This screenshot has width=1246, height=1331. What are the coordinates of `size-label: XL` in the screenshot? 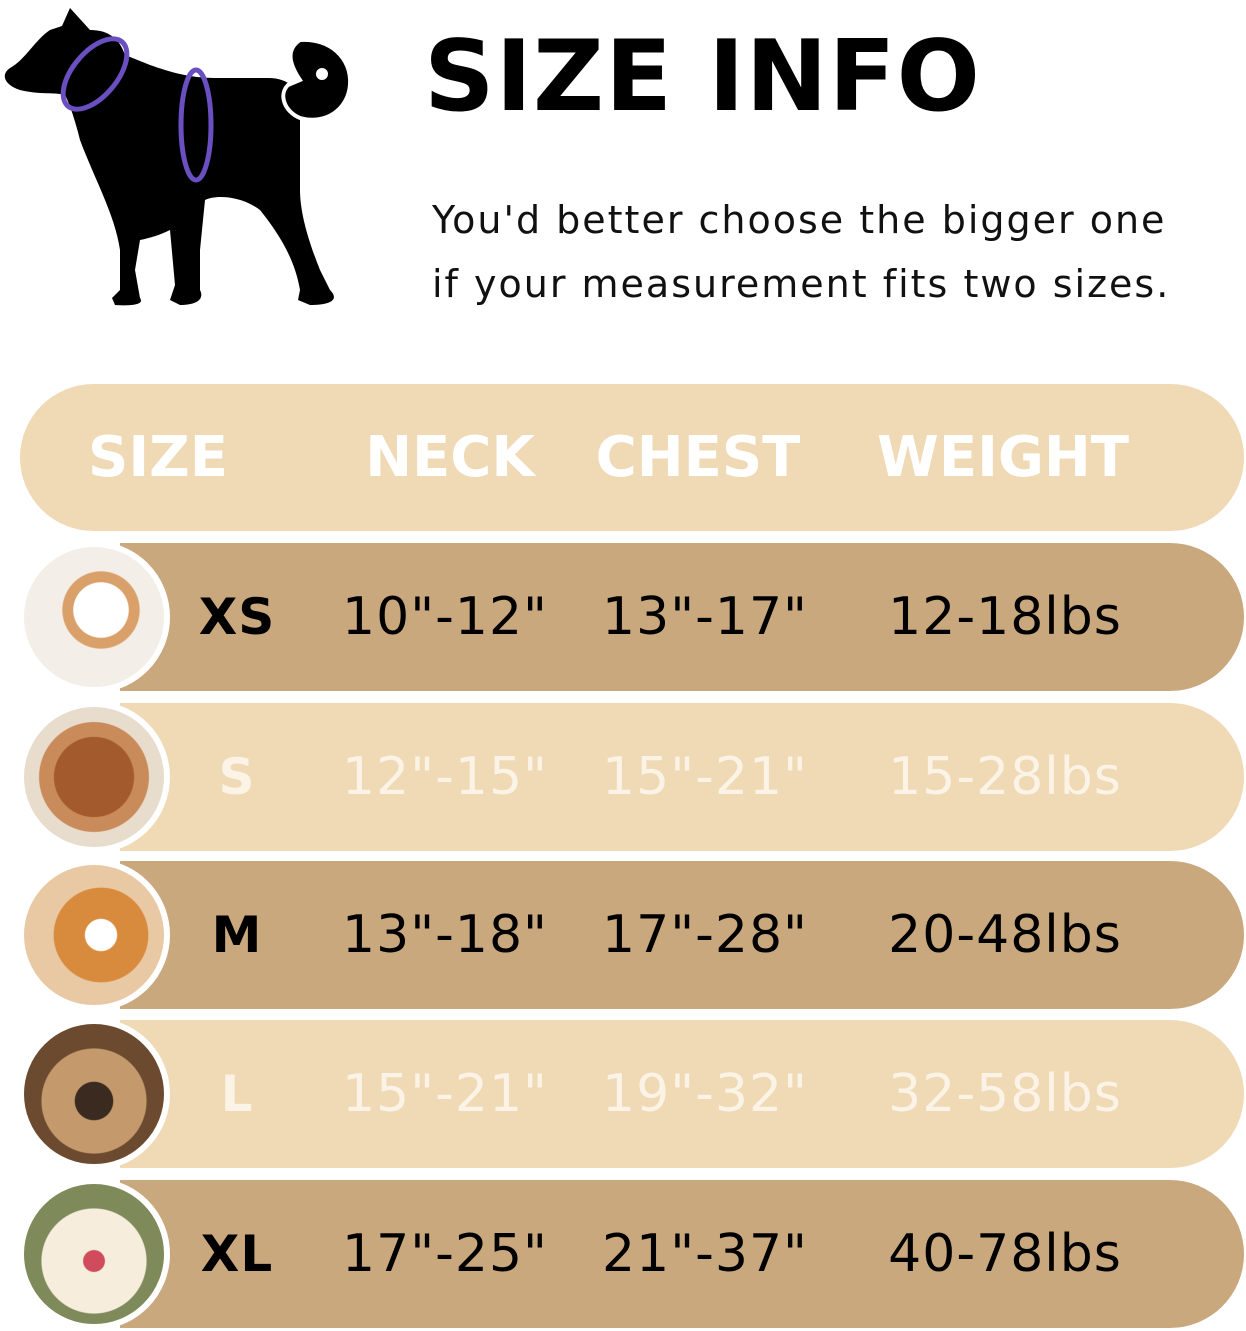 It's located at (237, 1254).